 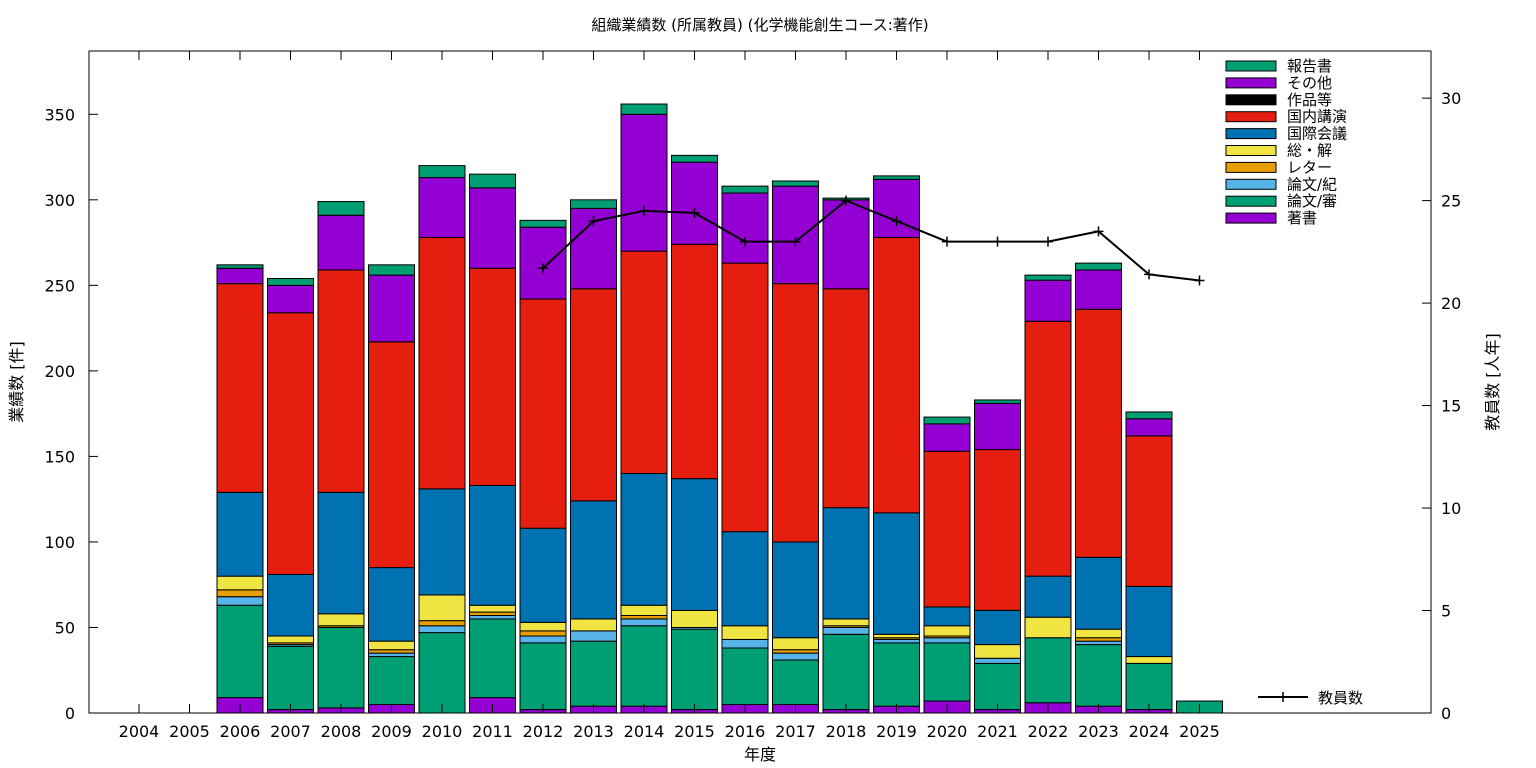 What do you see at coordinates (1309, 66) in the screenshot?
I see `legend-label: 報告書` at bounding box center [1309, 66].